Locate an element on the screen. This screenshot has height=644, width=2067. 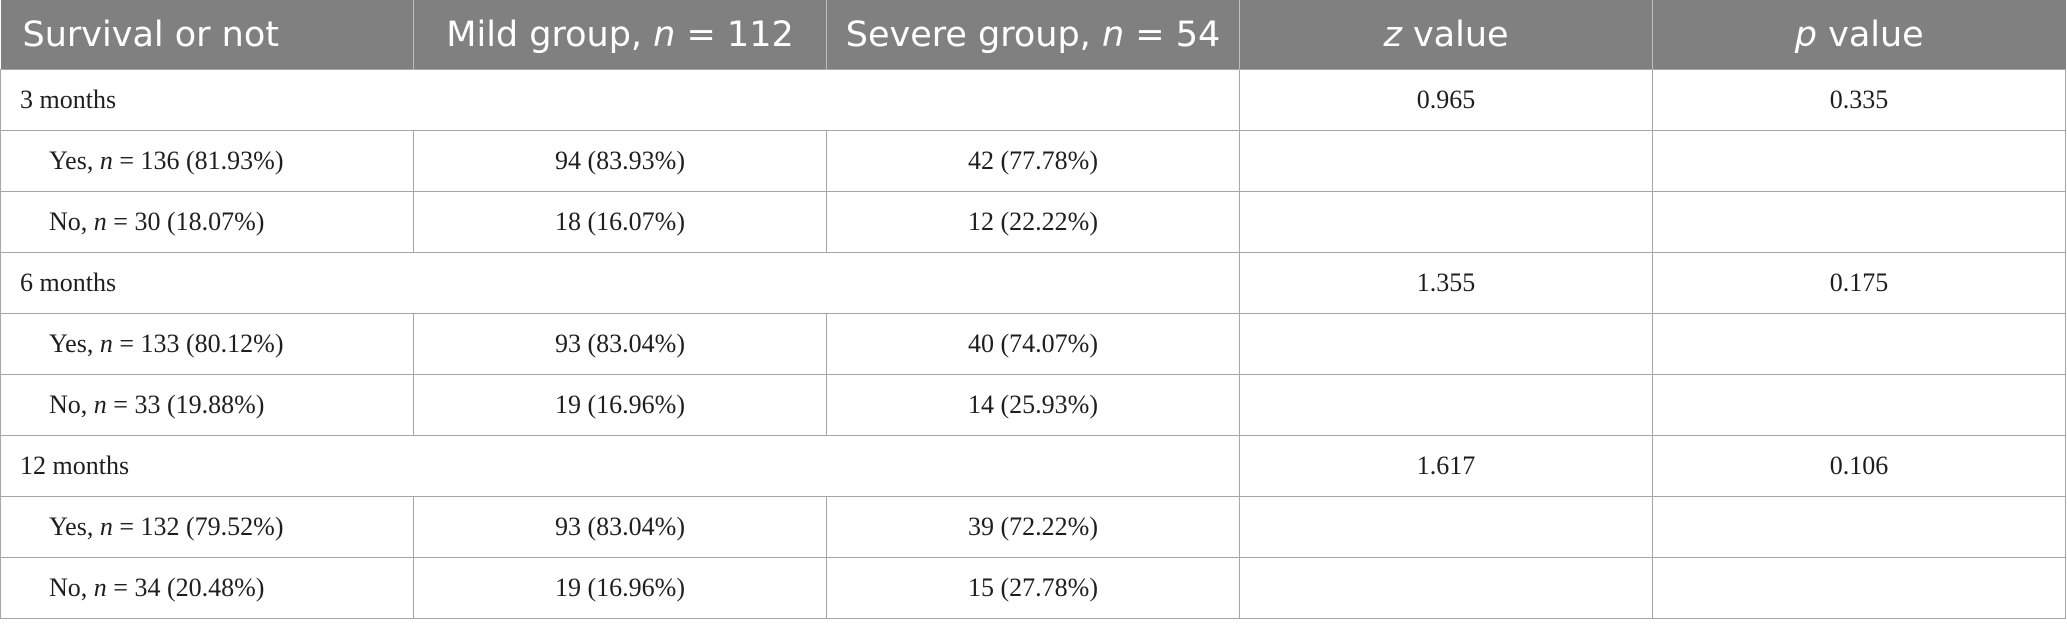
p-value: 0.106 is located at coordinates (1859, 466).